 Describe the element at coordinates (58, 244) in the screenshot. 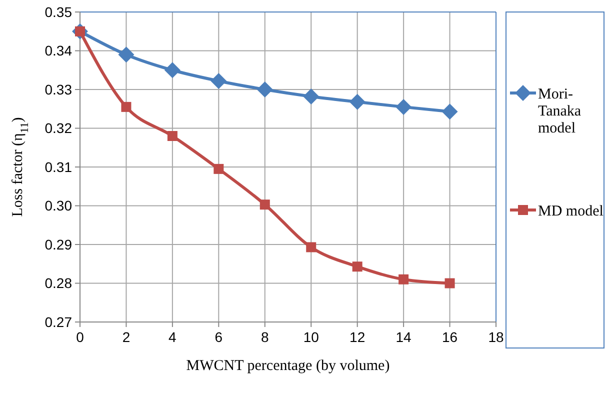

I see `y-tick-label: 0.29` at that location.